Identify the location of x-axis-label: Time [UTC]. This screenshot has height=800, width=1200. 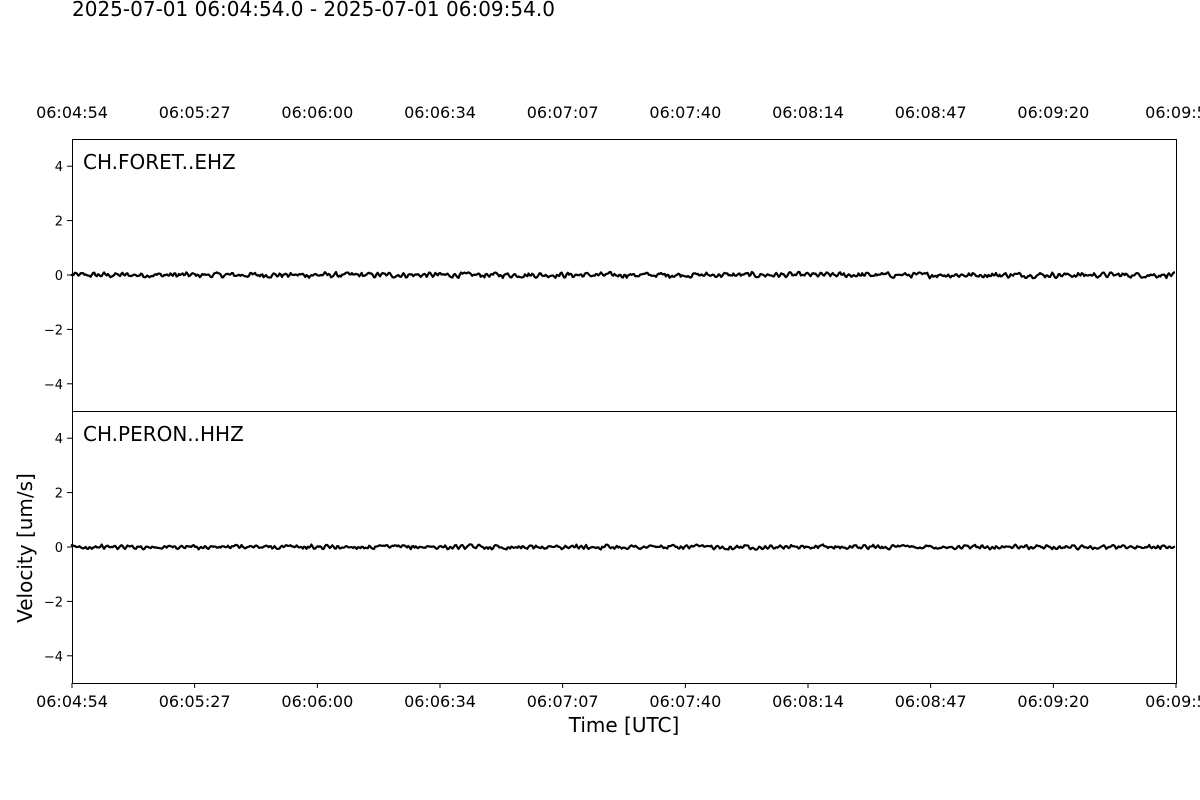
(624, 725).